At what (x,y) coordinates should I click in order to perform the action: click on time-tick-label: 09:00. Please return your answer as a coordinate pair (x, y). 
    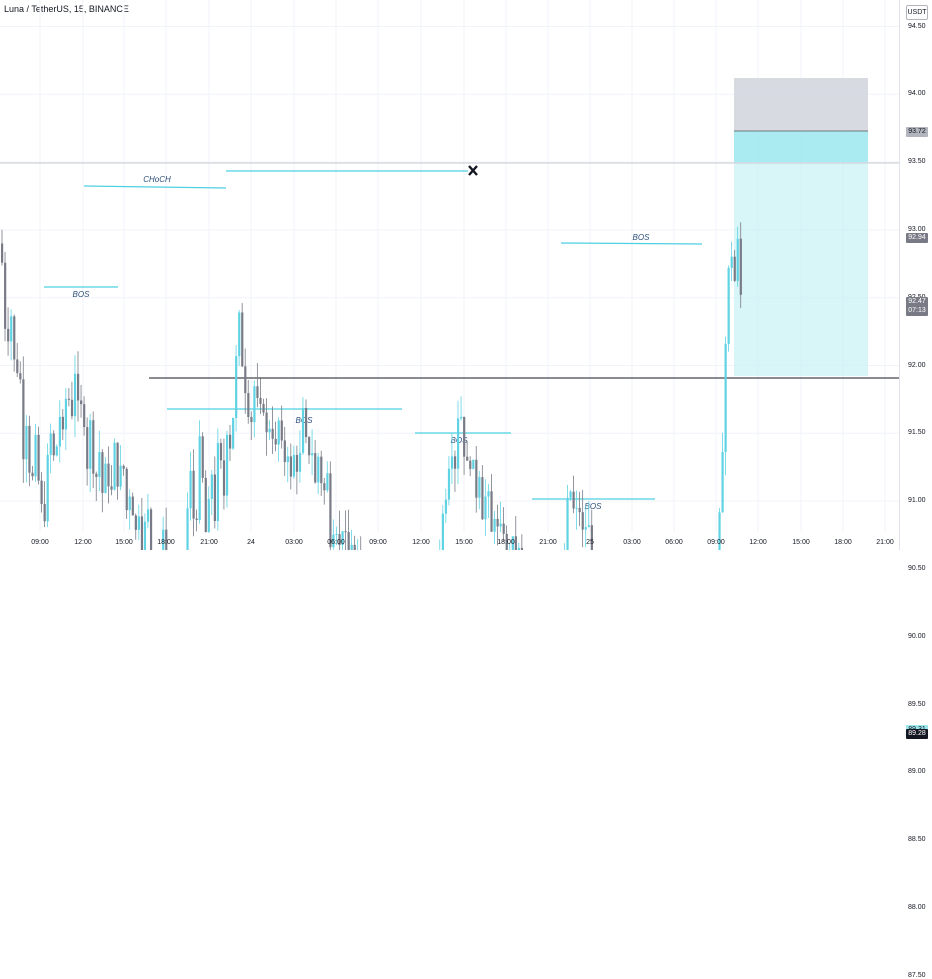
    Looking at the image, I should click on (40, 542).